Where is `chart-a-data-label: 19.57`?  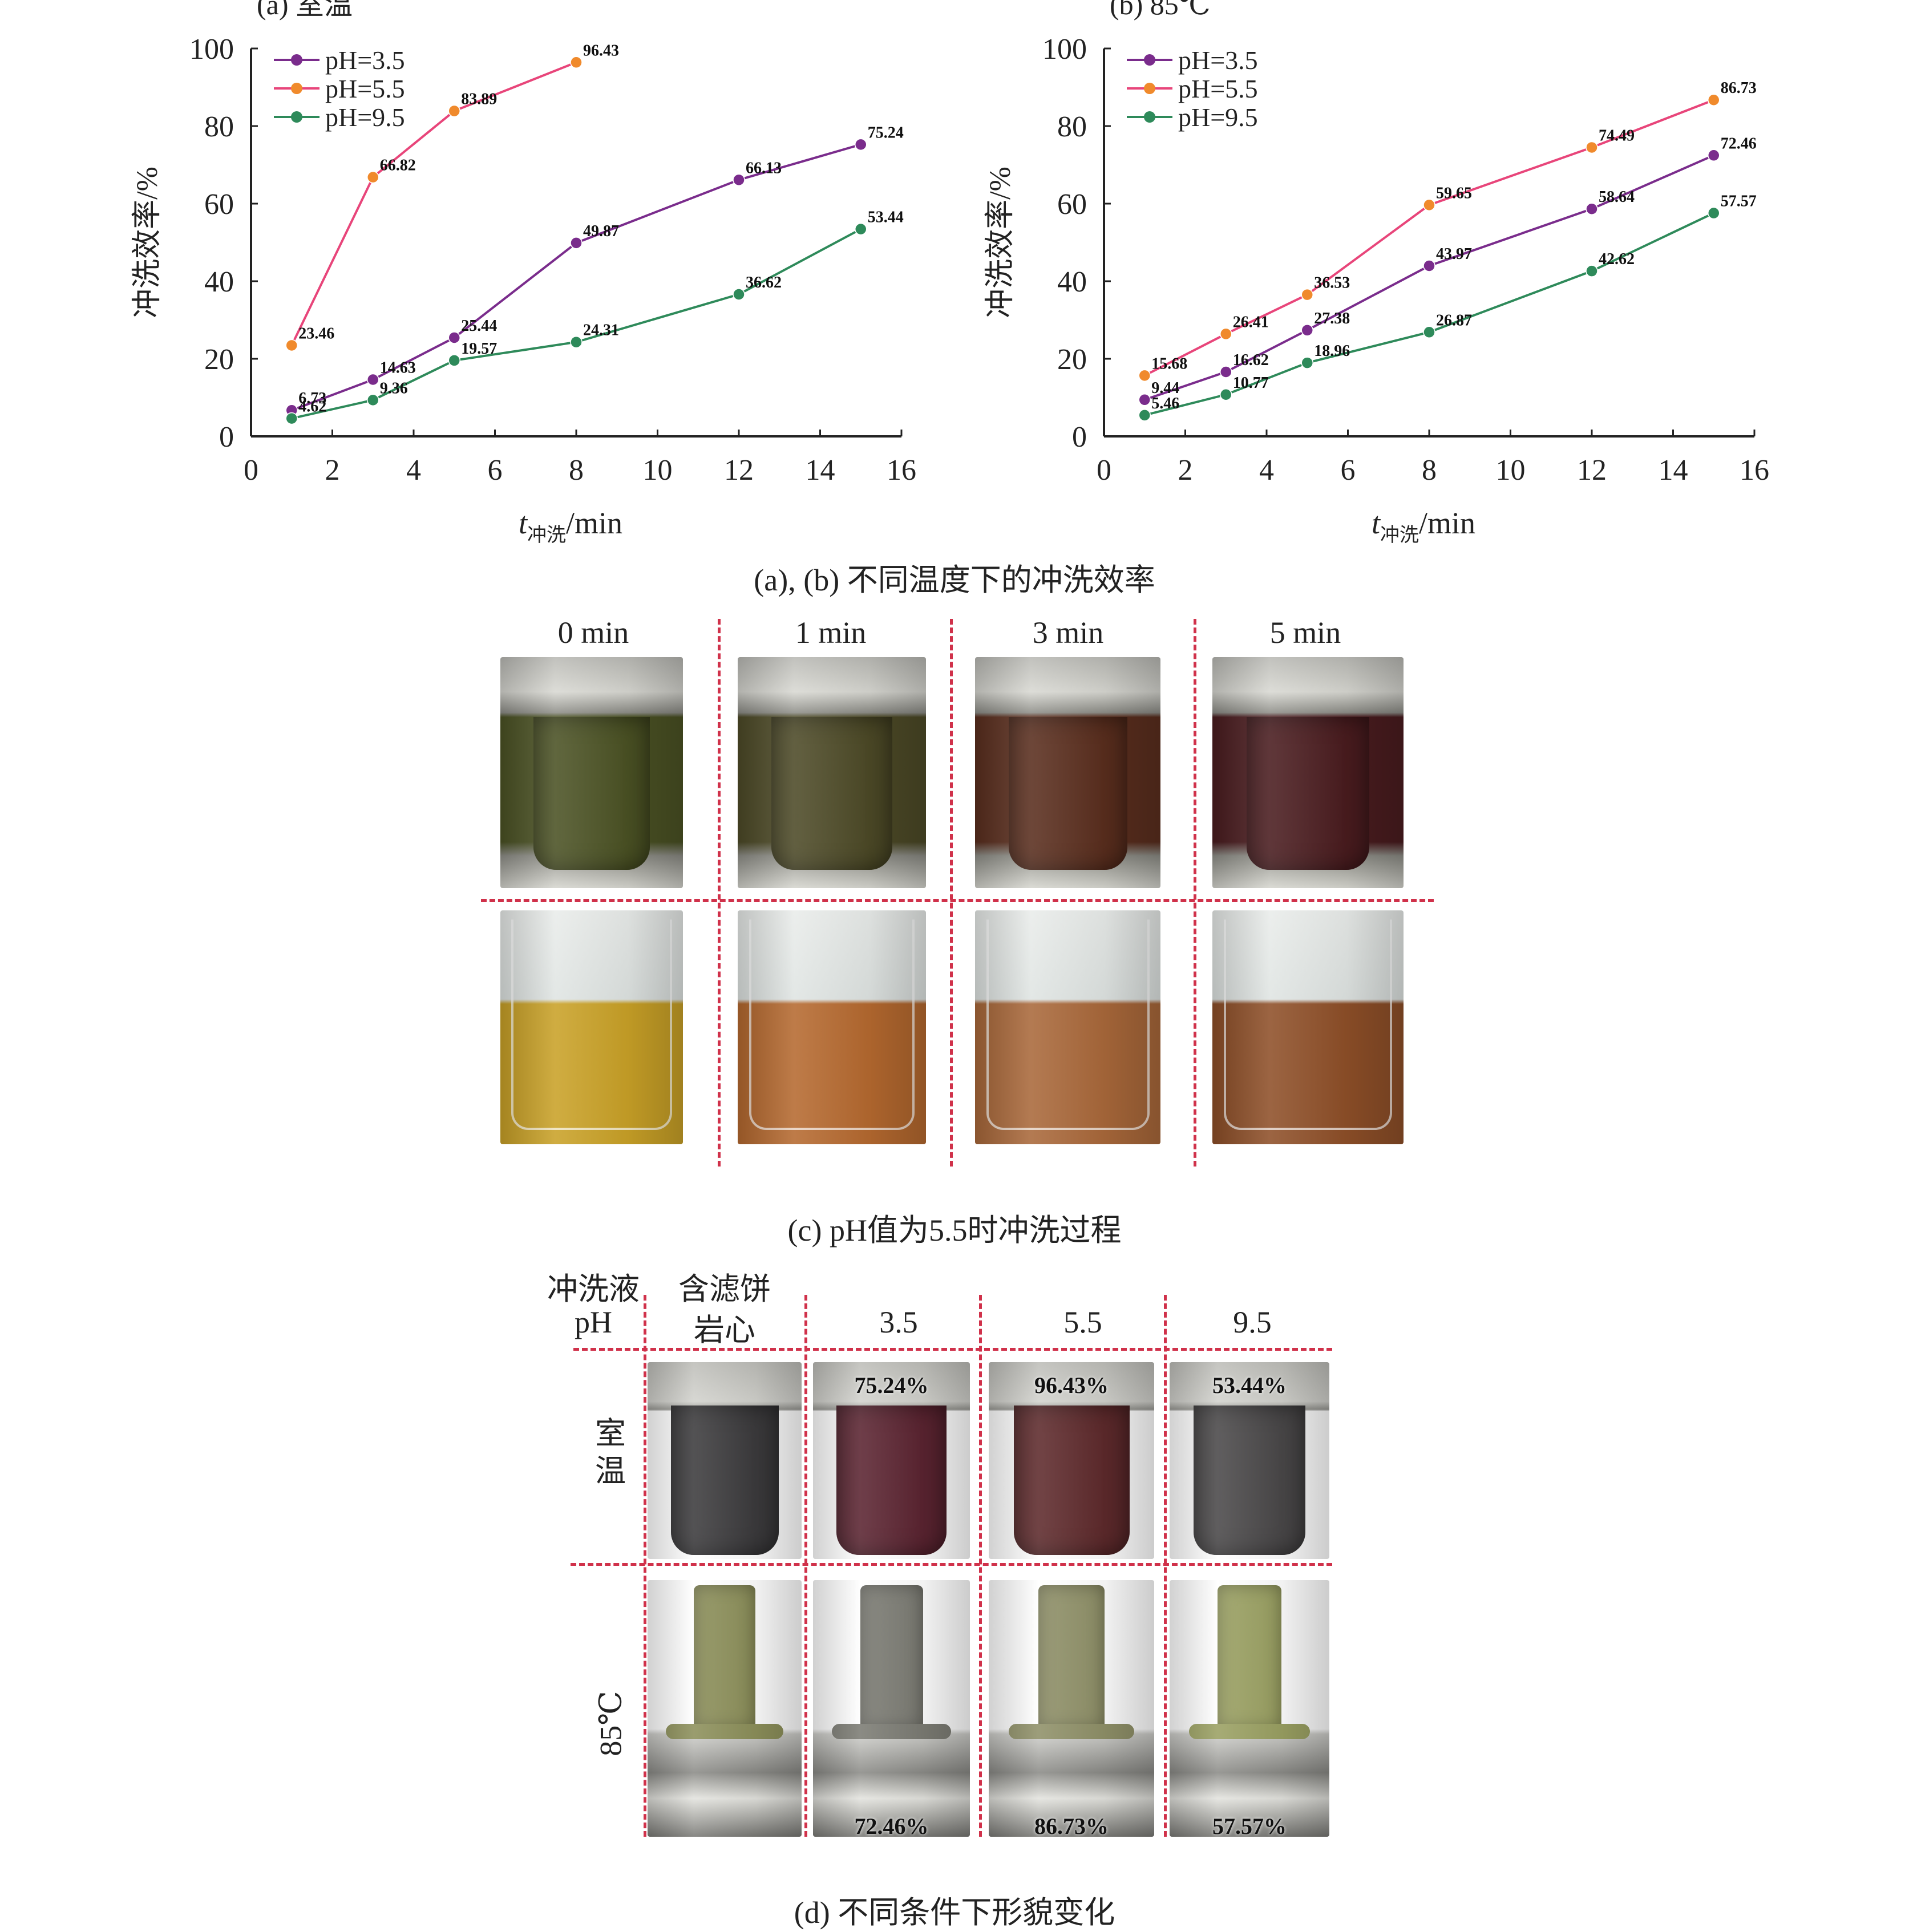 chart-a-data-label: 19.57 is located at coordinates (479, 349).